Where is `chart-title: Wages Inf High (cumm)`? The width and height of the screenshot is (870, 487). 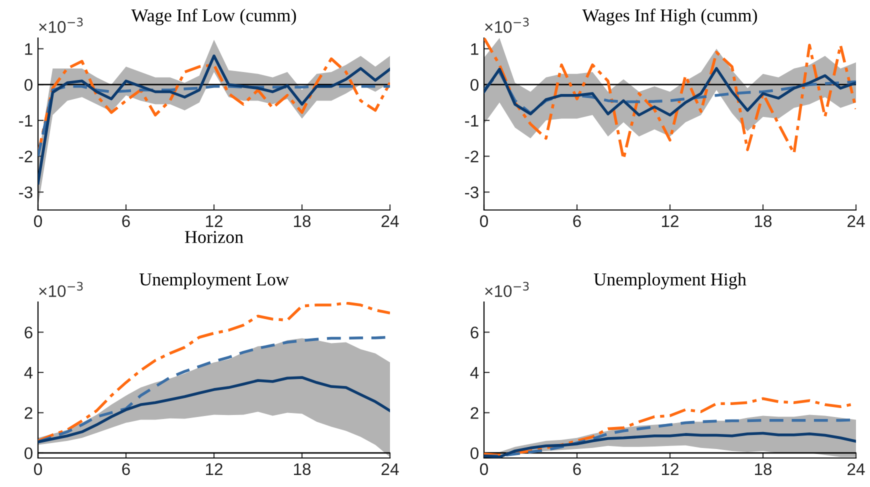 chart-title: Wages Inf High (cumm) is located at coordinates (669, 17).